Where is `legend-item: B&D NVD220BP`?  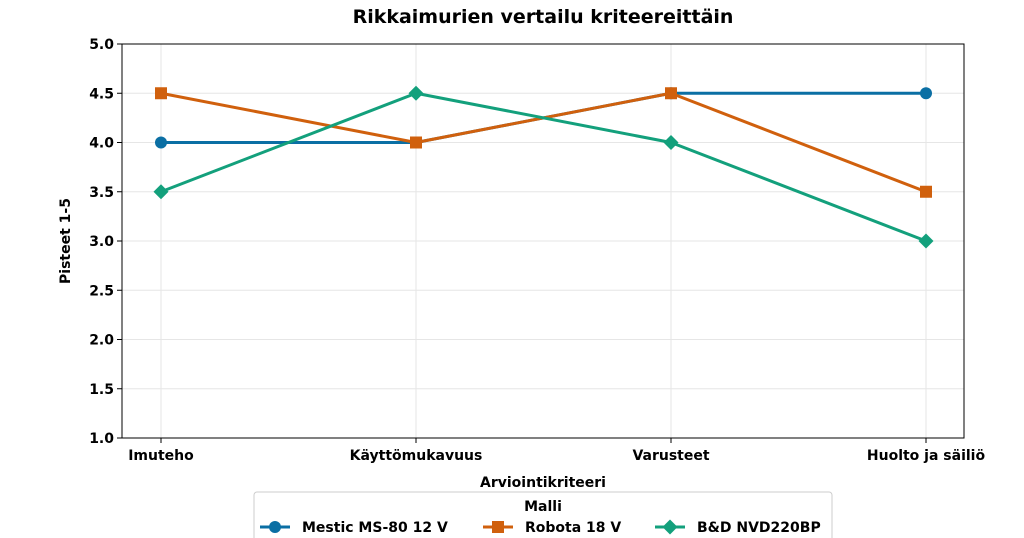 legend-item: B&D NVD220BP is located at coordinates (738, 527).